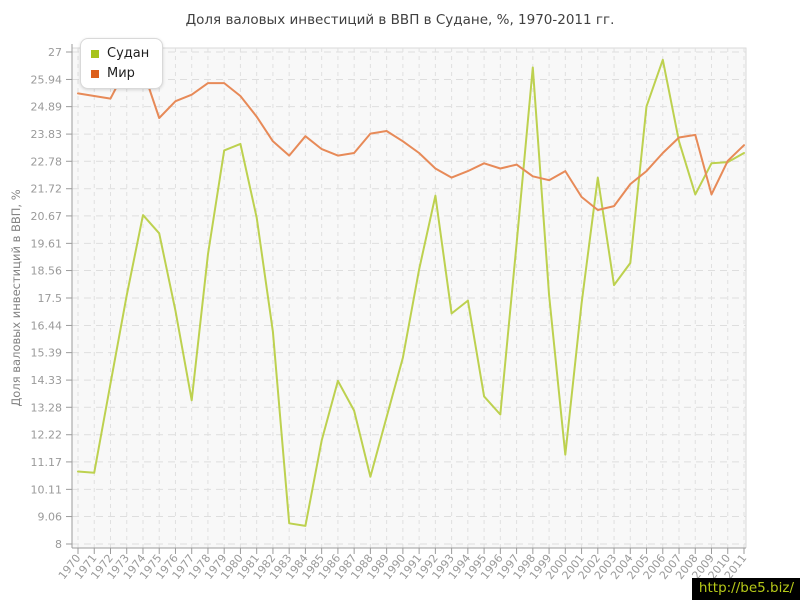  I want to click on legend-item-mir: Мир, so click(120, 73).